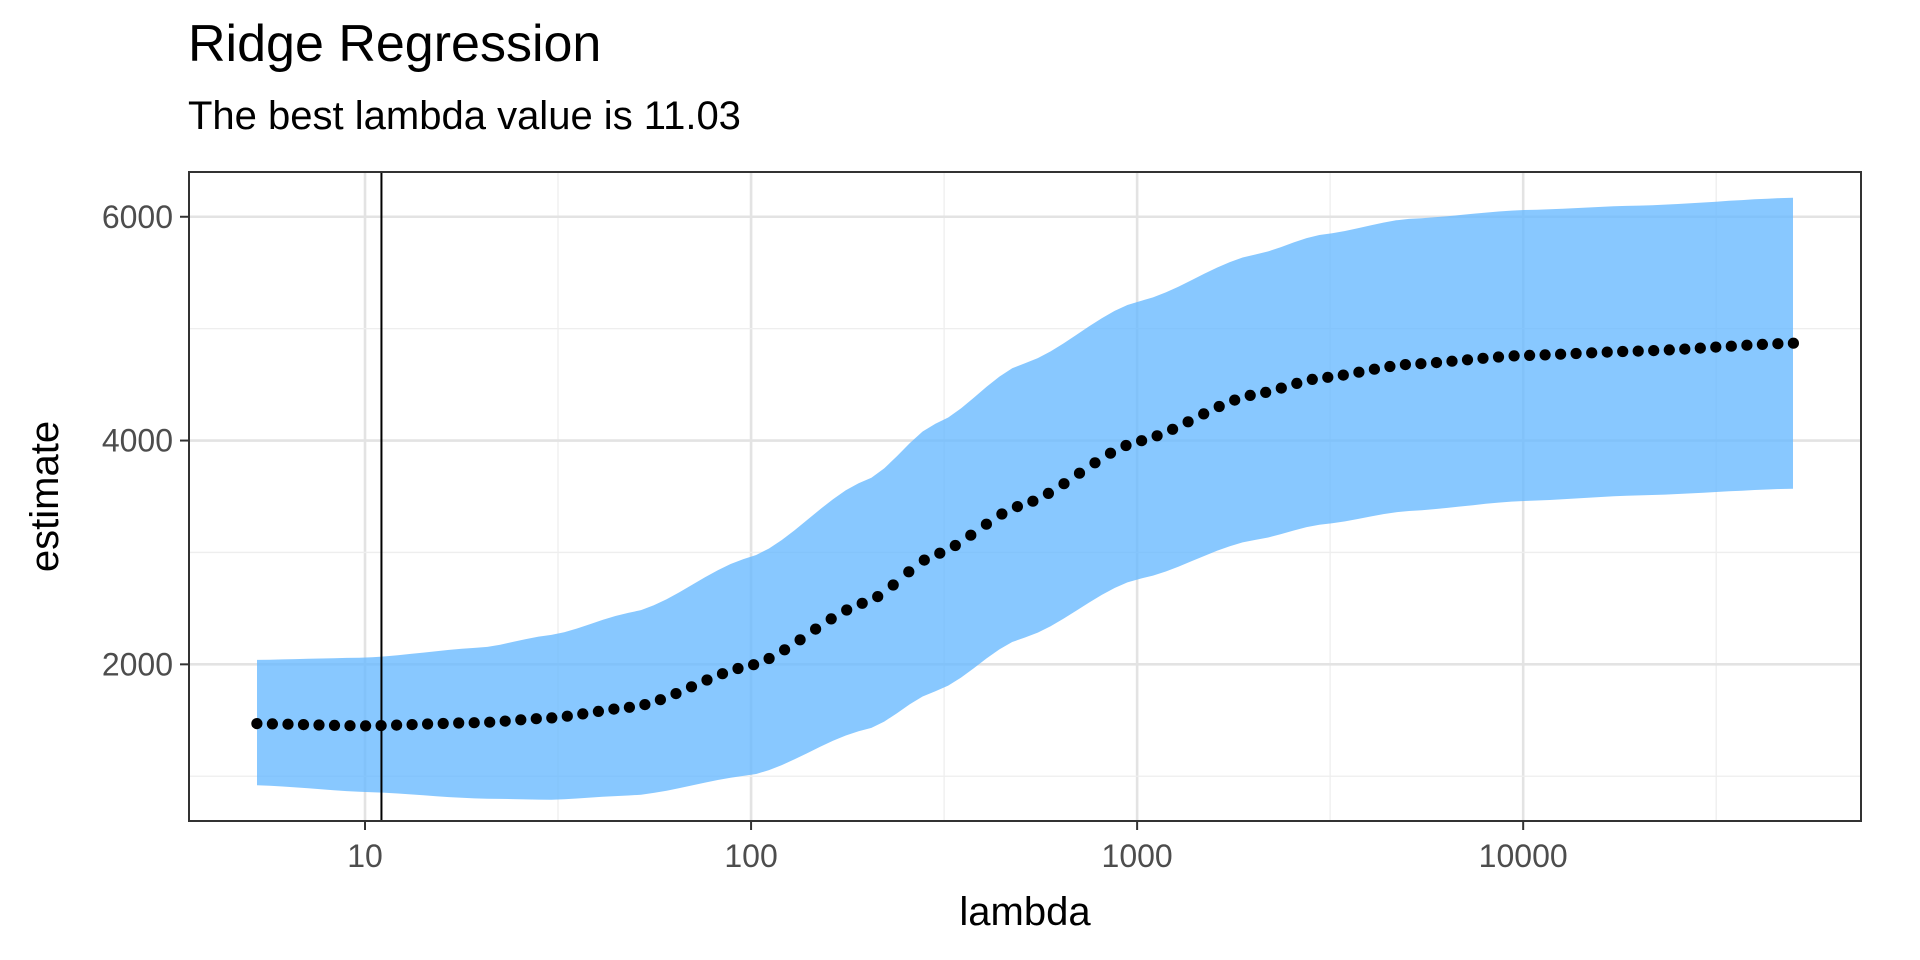 Image resolution: width=1920 pixels, height=960 pixels. What do you see at coordinates (395, 44) in the screenshot?
I see `chart-title: Ridge Regression` at bounding box center [395, 44].